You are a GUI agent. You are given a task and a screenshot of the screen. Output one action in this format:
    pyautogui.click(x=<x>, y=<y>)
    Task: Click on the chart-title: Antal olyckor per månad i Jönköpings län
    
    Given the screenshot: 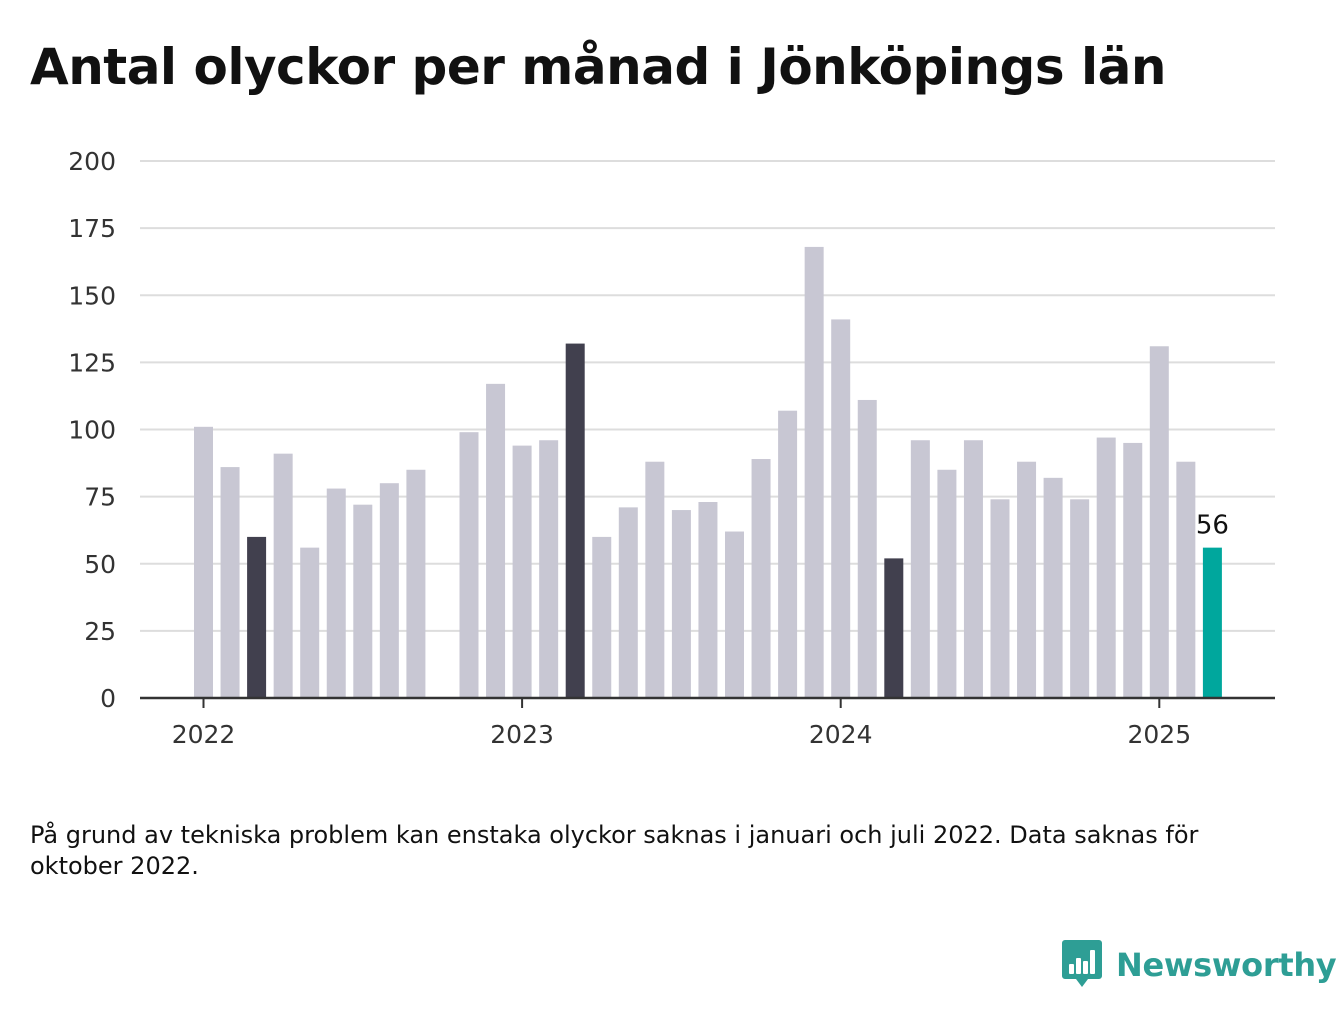 What is the action you would take?
    pyautogui.click(x=598, y=67)
    